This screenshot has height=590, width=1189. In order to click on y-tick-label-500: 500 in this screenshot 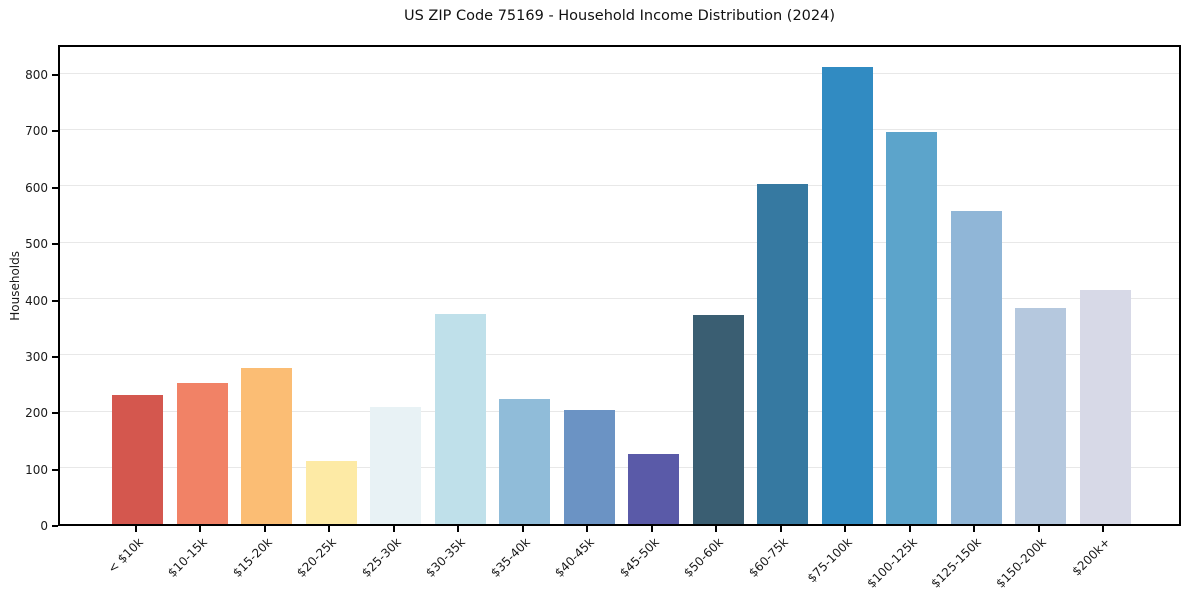, I will do `click(36, 244)`.